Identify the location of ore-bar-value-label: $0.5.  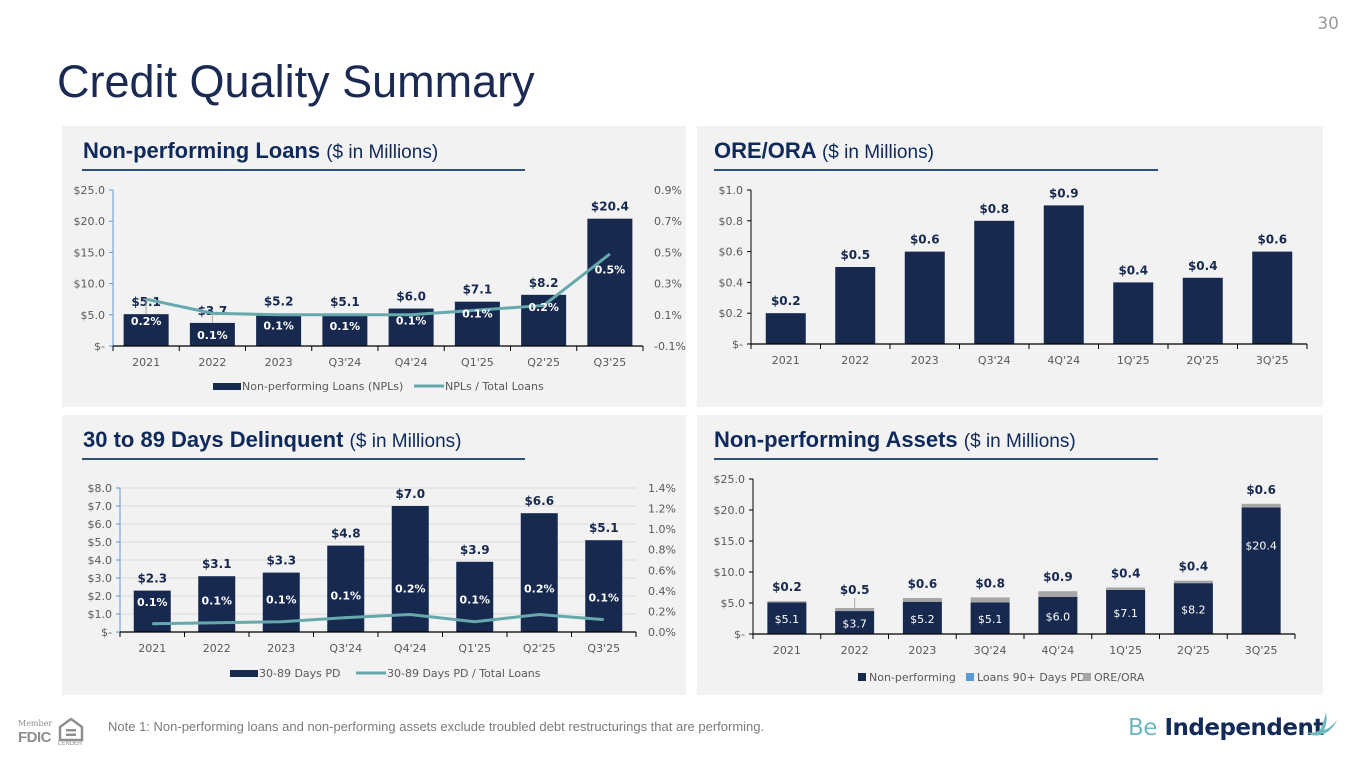
(855, 255).